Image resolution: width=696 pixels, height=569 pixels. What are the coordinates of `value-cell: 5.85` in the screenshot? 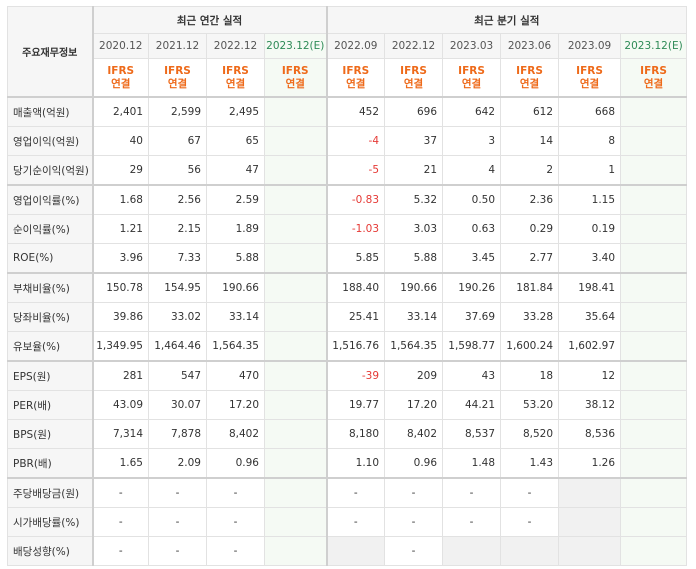 It's located at (356, 258).